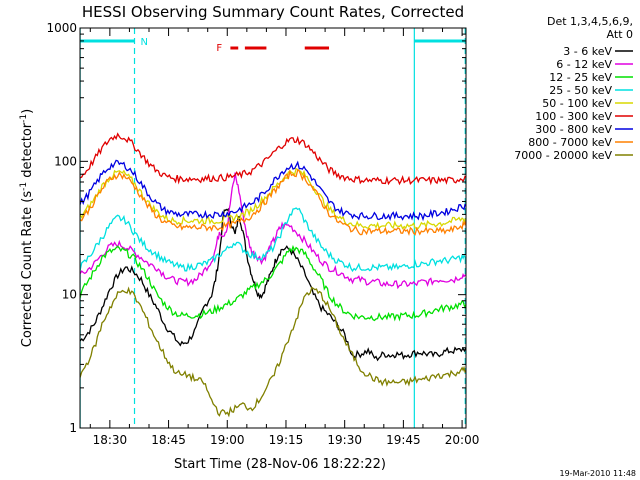 The height and width of the screenshot is (480, 640). I want to click on y-label-end: ), so click(27, 111).